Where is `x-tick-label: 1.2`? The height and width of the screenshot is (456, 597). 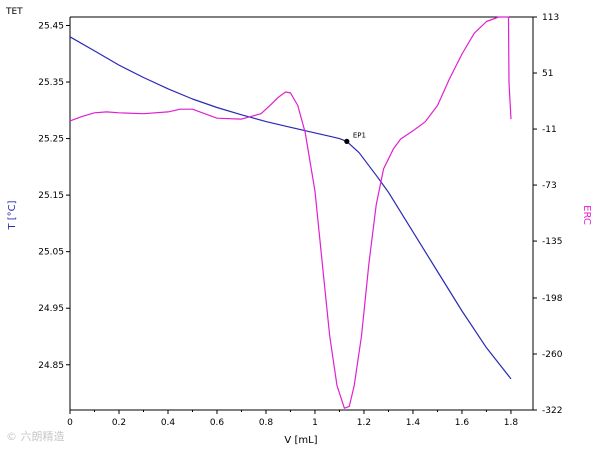 x-tick-label: 1.2 is located at coordinates (364, 423).